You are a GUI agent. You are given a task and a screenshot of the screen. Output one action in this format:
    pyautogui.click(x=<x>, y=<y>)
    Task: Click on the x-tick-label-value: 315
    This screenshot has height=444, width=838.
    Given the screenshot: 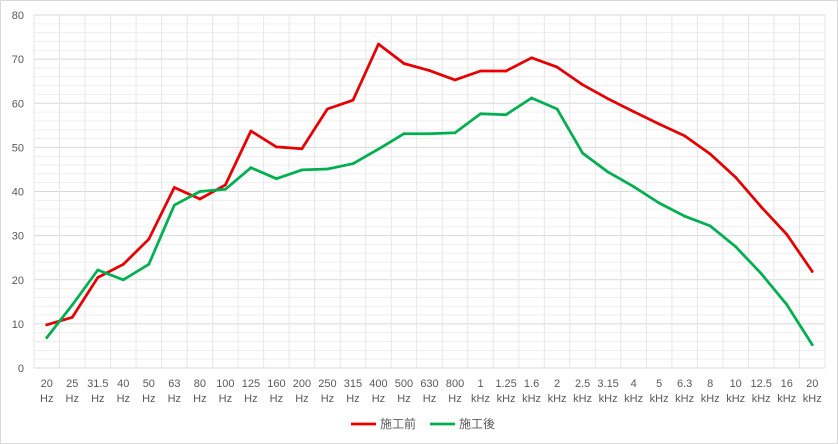 What is the action you would take?
    pyautogui.click(x=353, y=384)
    